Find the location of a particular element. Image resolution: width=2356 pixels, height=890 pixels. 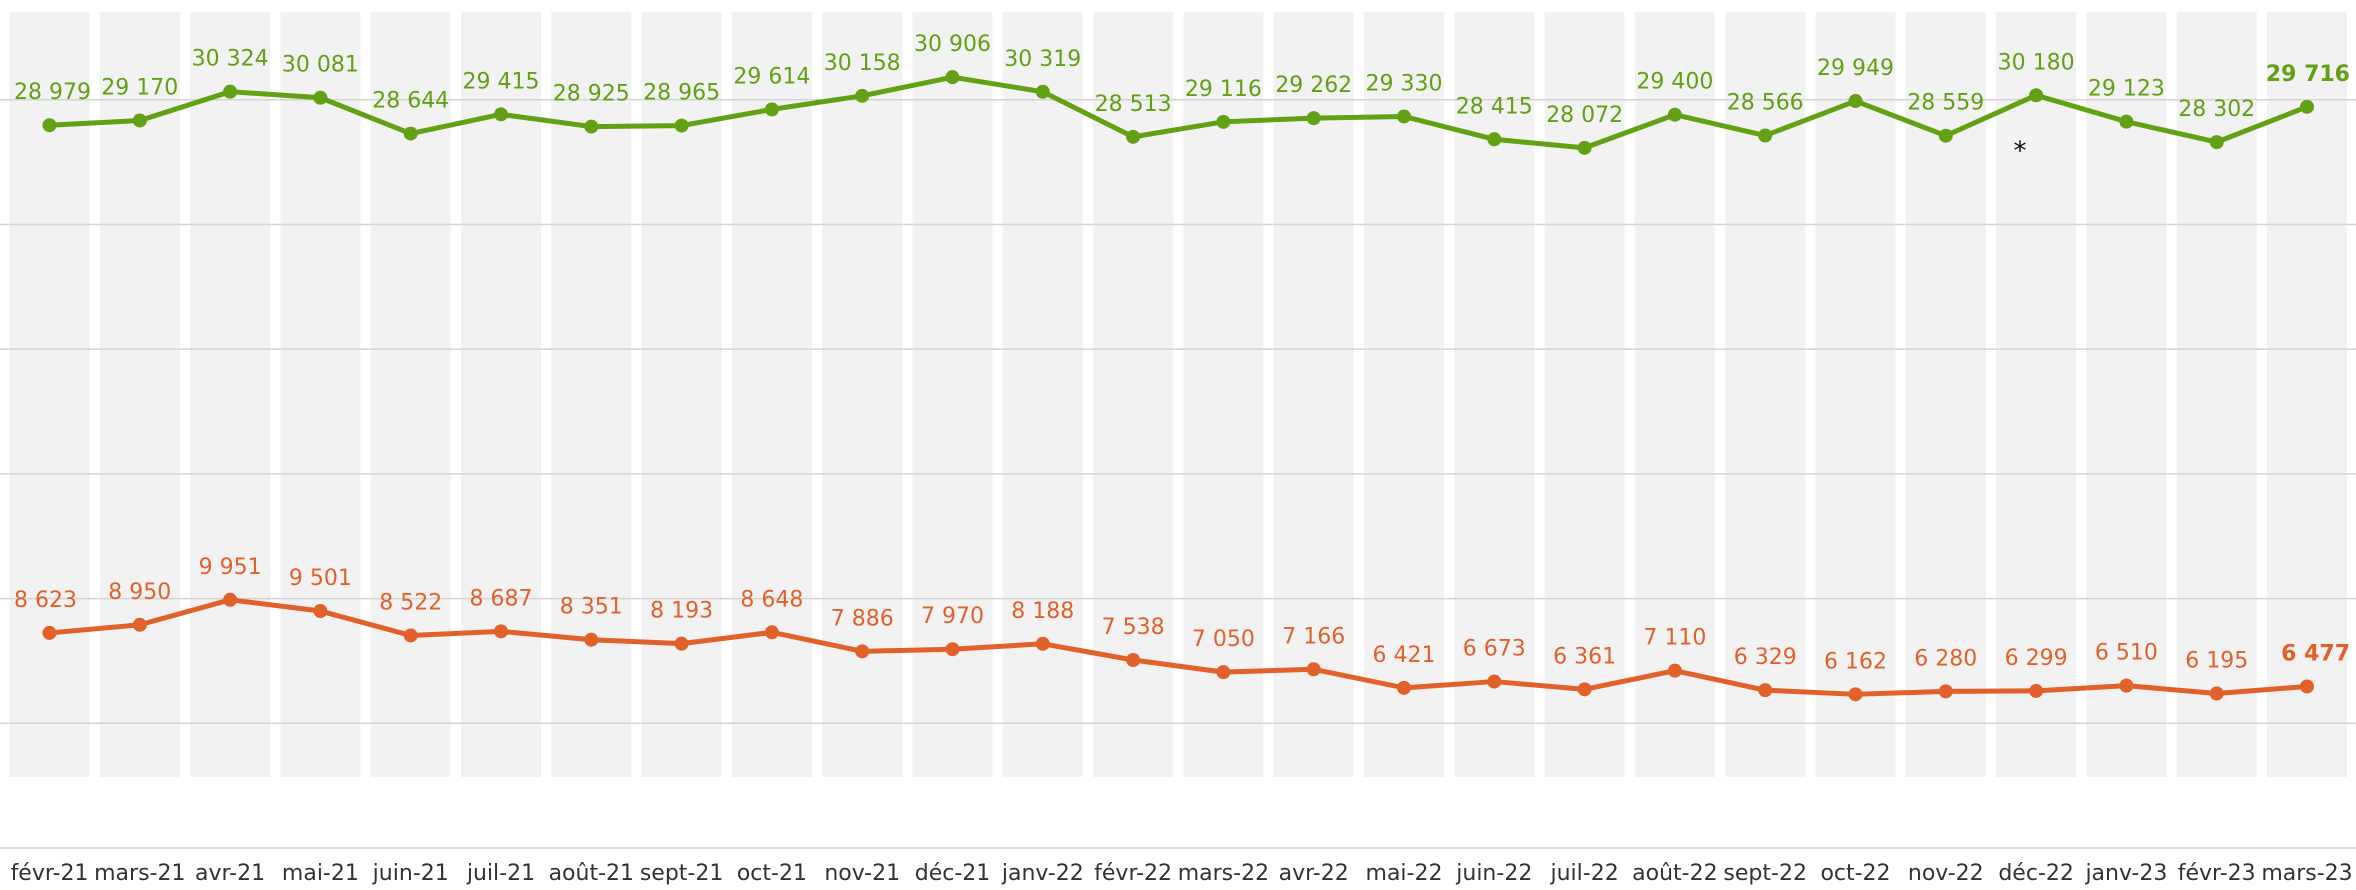

data-label: 8 623 is located at coordinates (45, 600).